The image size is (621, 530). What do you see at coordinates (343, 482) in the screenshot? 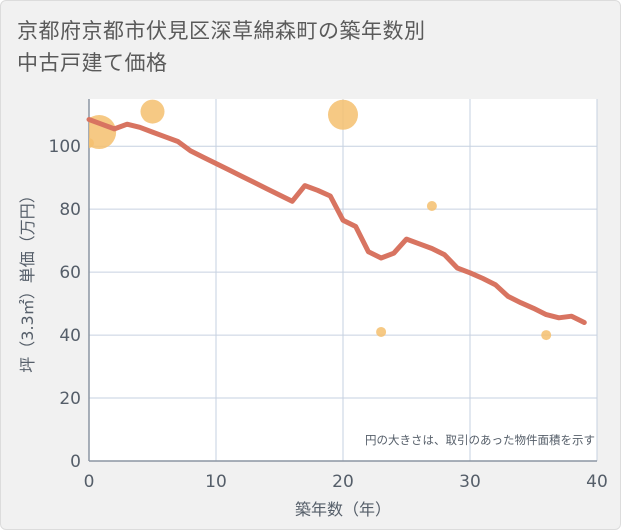
I see `x-tick-label: 20` at bounding box center [343, 482].